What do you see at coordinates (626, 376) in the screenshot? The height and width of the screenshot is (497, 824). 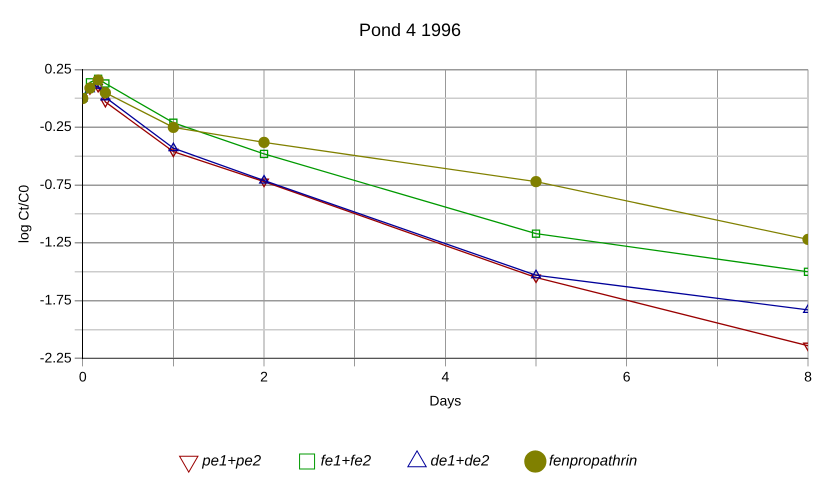 I see `x-tick-label: 6` at bounding box center [626, 376].